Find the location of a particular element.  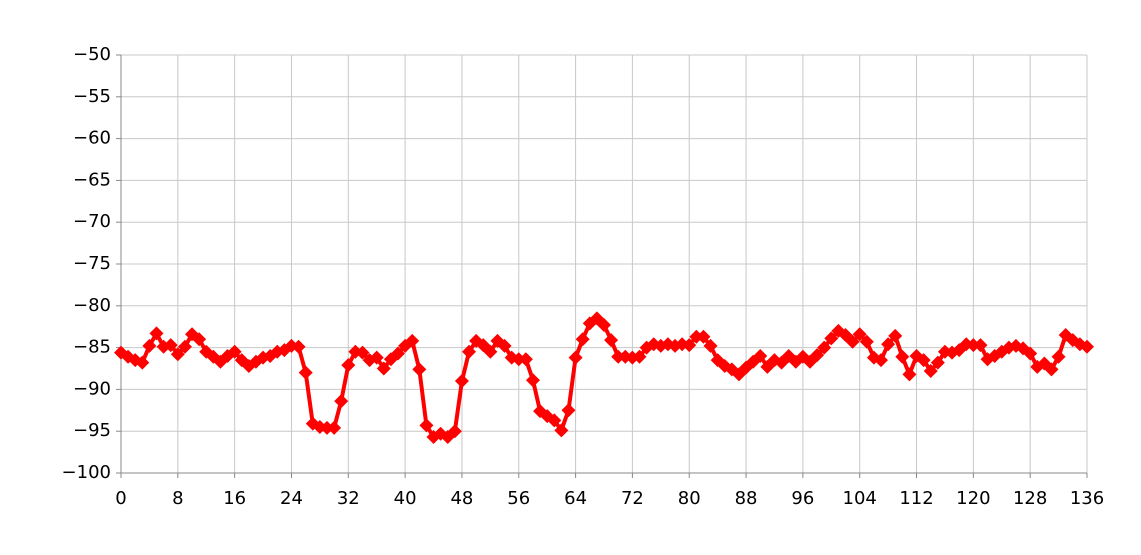

y-tick-label: −80 is located at coordinates (92, 305).